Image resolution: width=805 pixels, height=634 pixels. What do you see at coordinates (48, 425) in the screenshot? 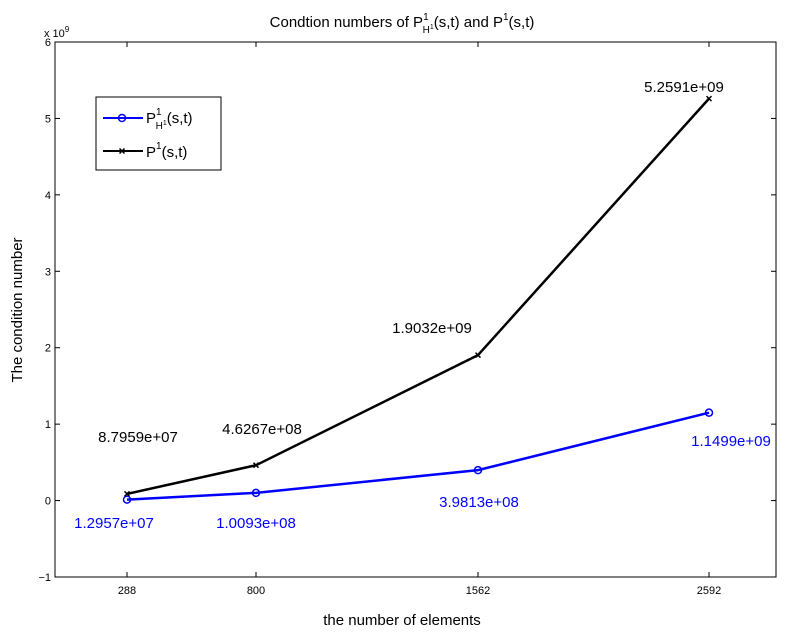
I see `y-tick-label: 1` at bounding box center [48, 425].